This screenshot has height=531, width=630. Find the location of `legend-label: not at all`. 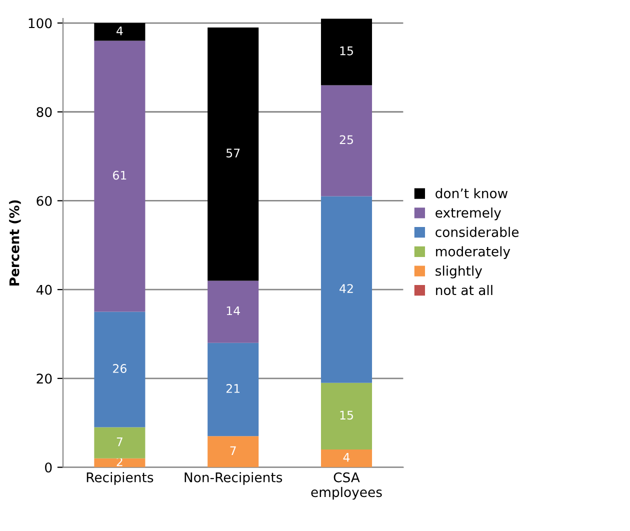

legend-label: not at all is located at coordinates (464, 290).